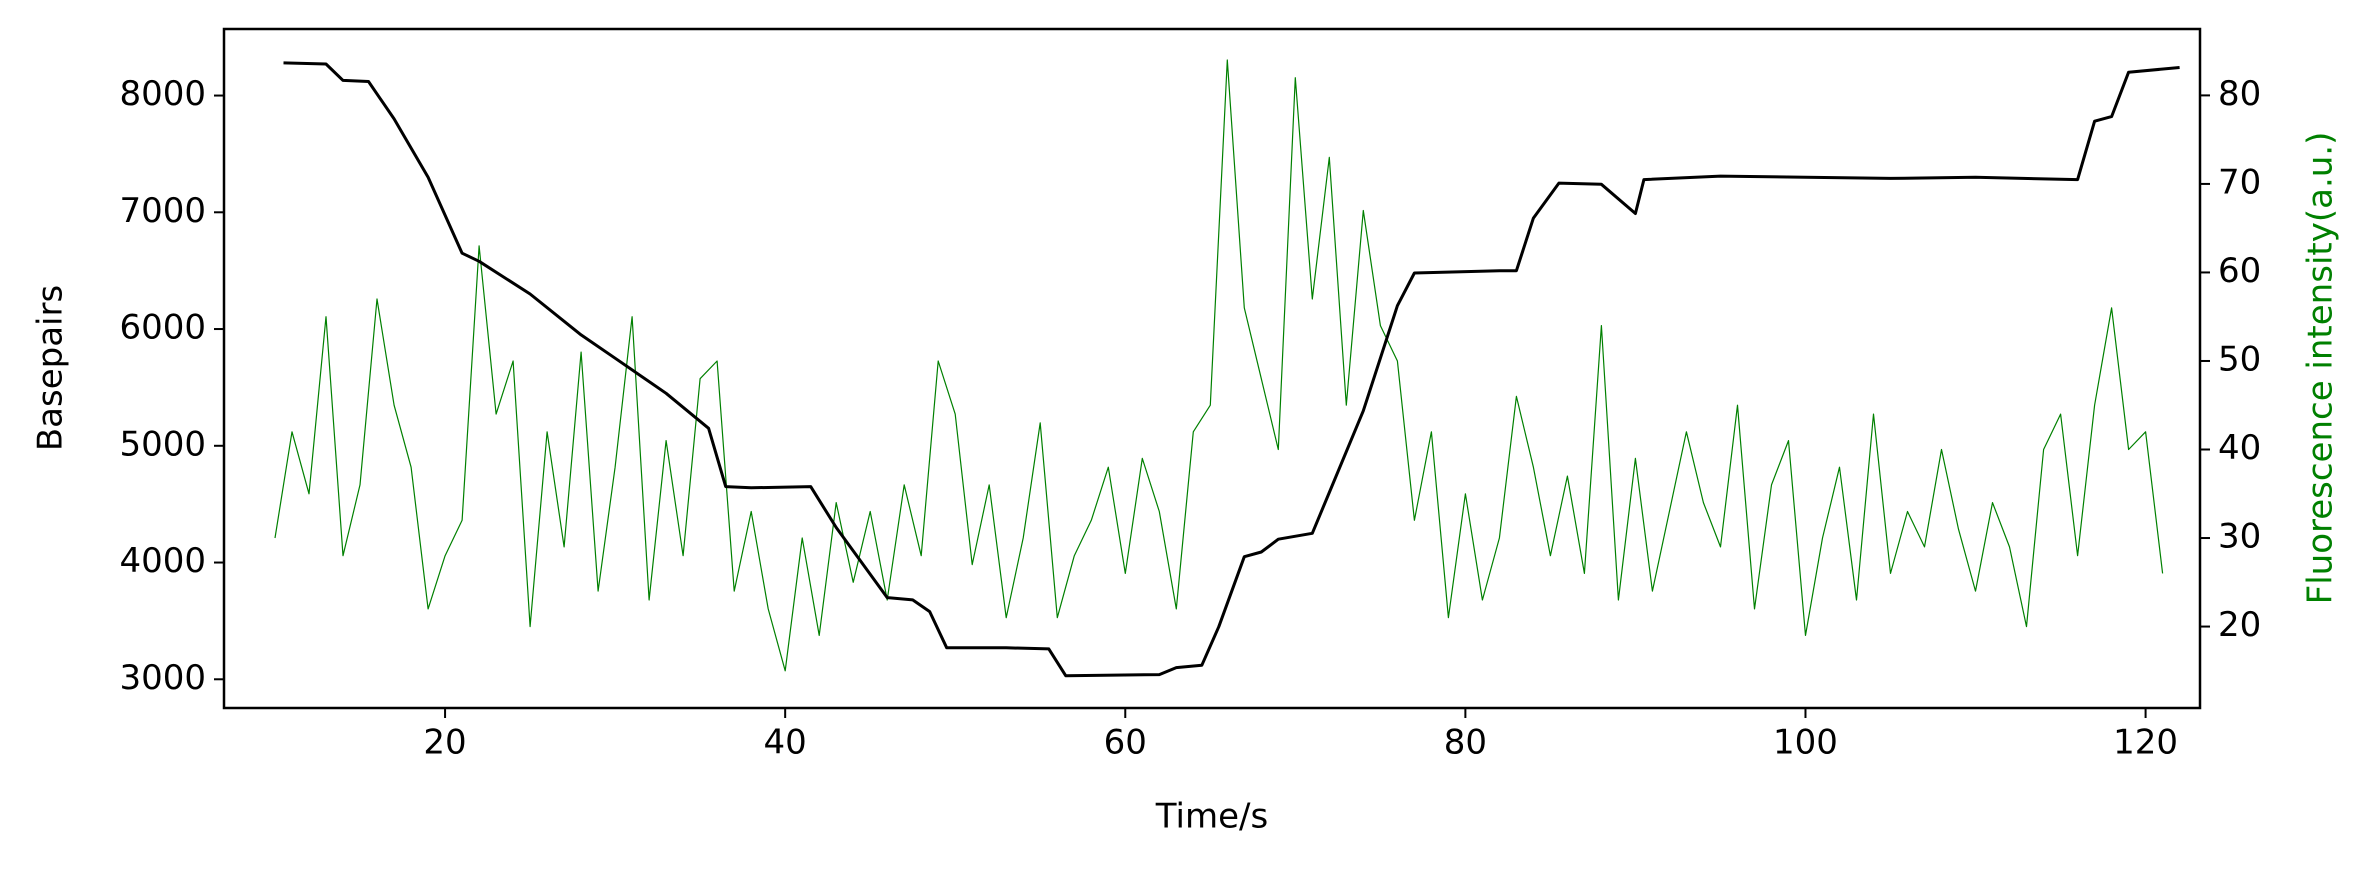  Describe the element at coordinates (162, 561) in the screenshot. I see `y-tick-label: 4000` at that location.